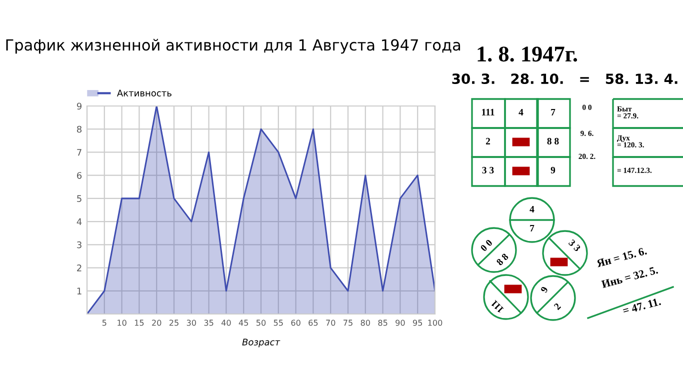 This screenshot has height=370, width=683. What do you see at coordinates (226, 323) in the screenshot?
I see `x-tick-label: 40` at bounding box center [226, 323].